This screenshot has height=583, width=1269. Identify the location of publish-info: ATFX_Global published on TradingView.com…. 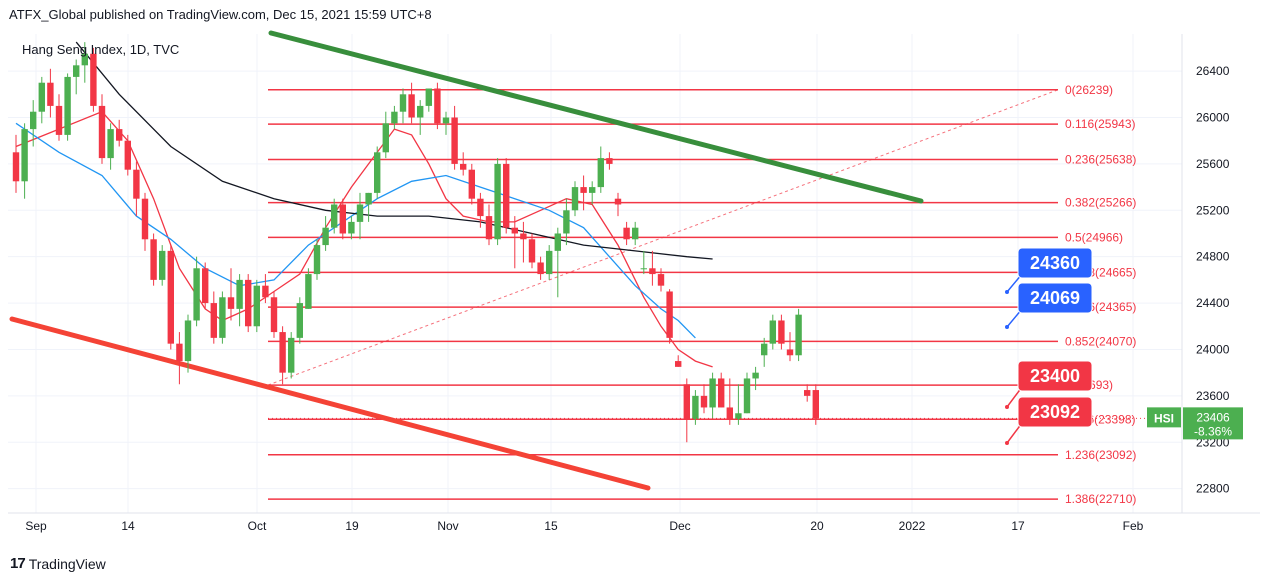
(220, 14).